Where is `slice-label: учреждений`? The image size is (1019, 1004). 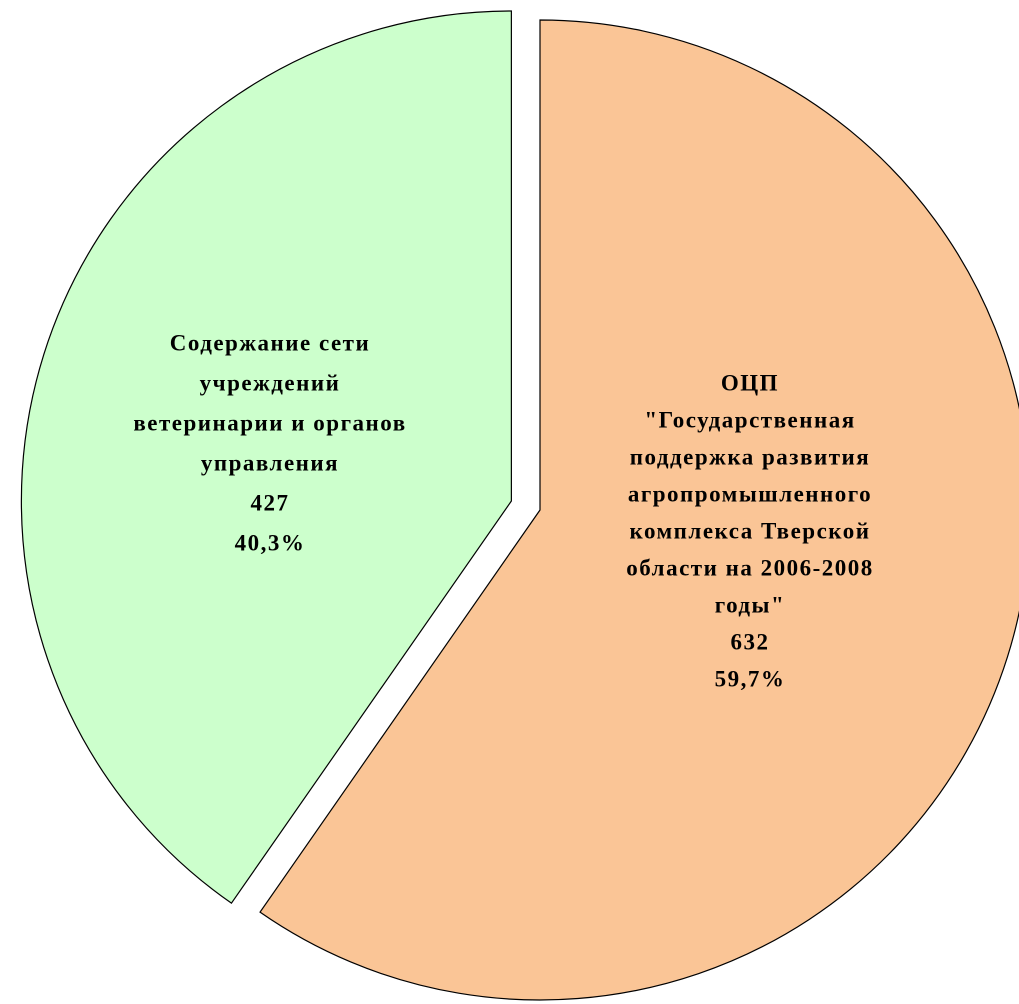 slice-label: учреждений is located at coordinates (270, 382).